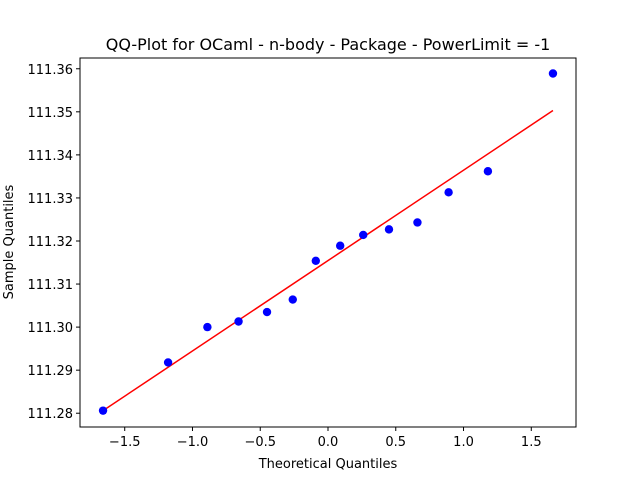  Describe the element at coordinates (51, 328) in the screenshot. I see `y-tick-label: 111.30` at that location.